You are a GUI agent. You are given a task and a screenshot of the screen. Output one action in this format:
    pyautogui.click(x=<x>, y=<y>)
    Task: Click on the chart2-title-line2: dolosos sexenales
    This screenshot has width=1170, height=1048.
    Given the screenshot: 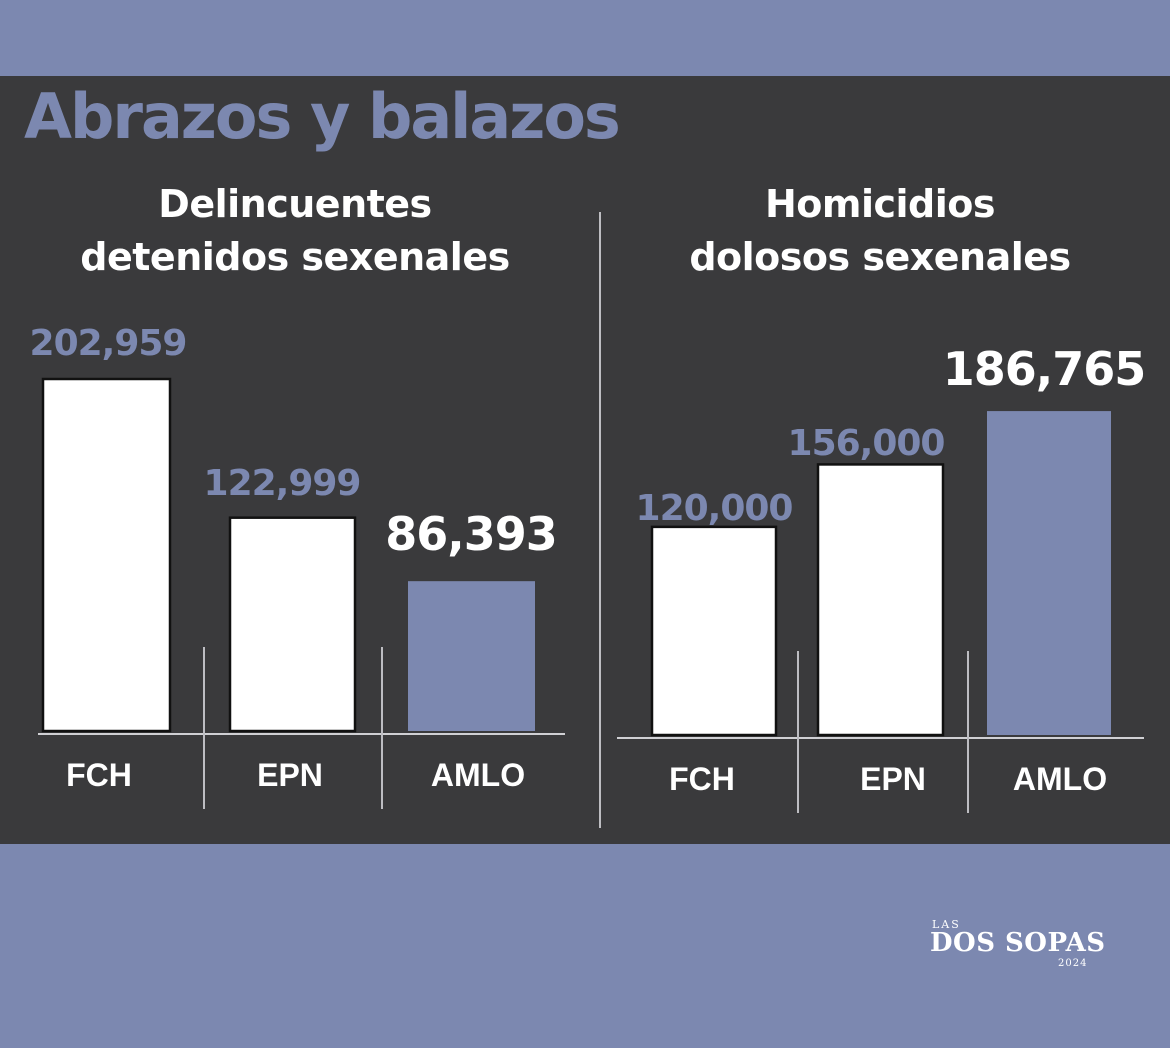 What is the action you would take?
    pyautogui.click(x=880, y=257)
    